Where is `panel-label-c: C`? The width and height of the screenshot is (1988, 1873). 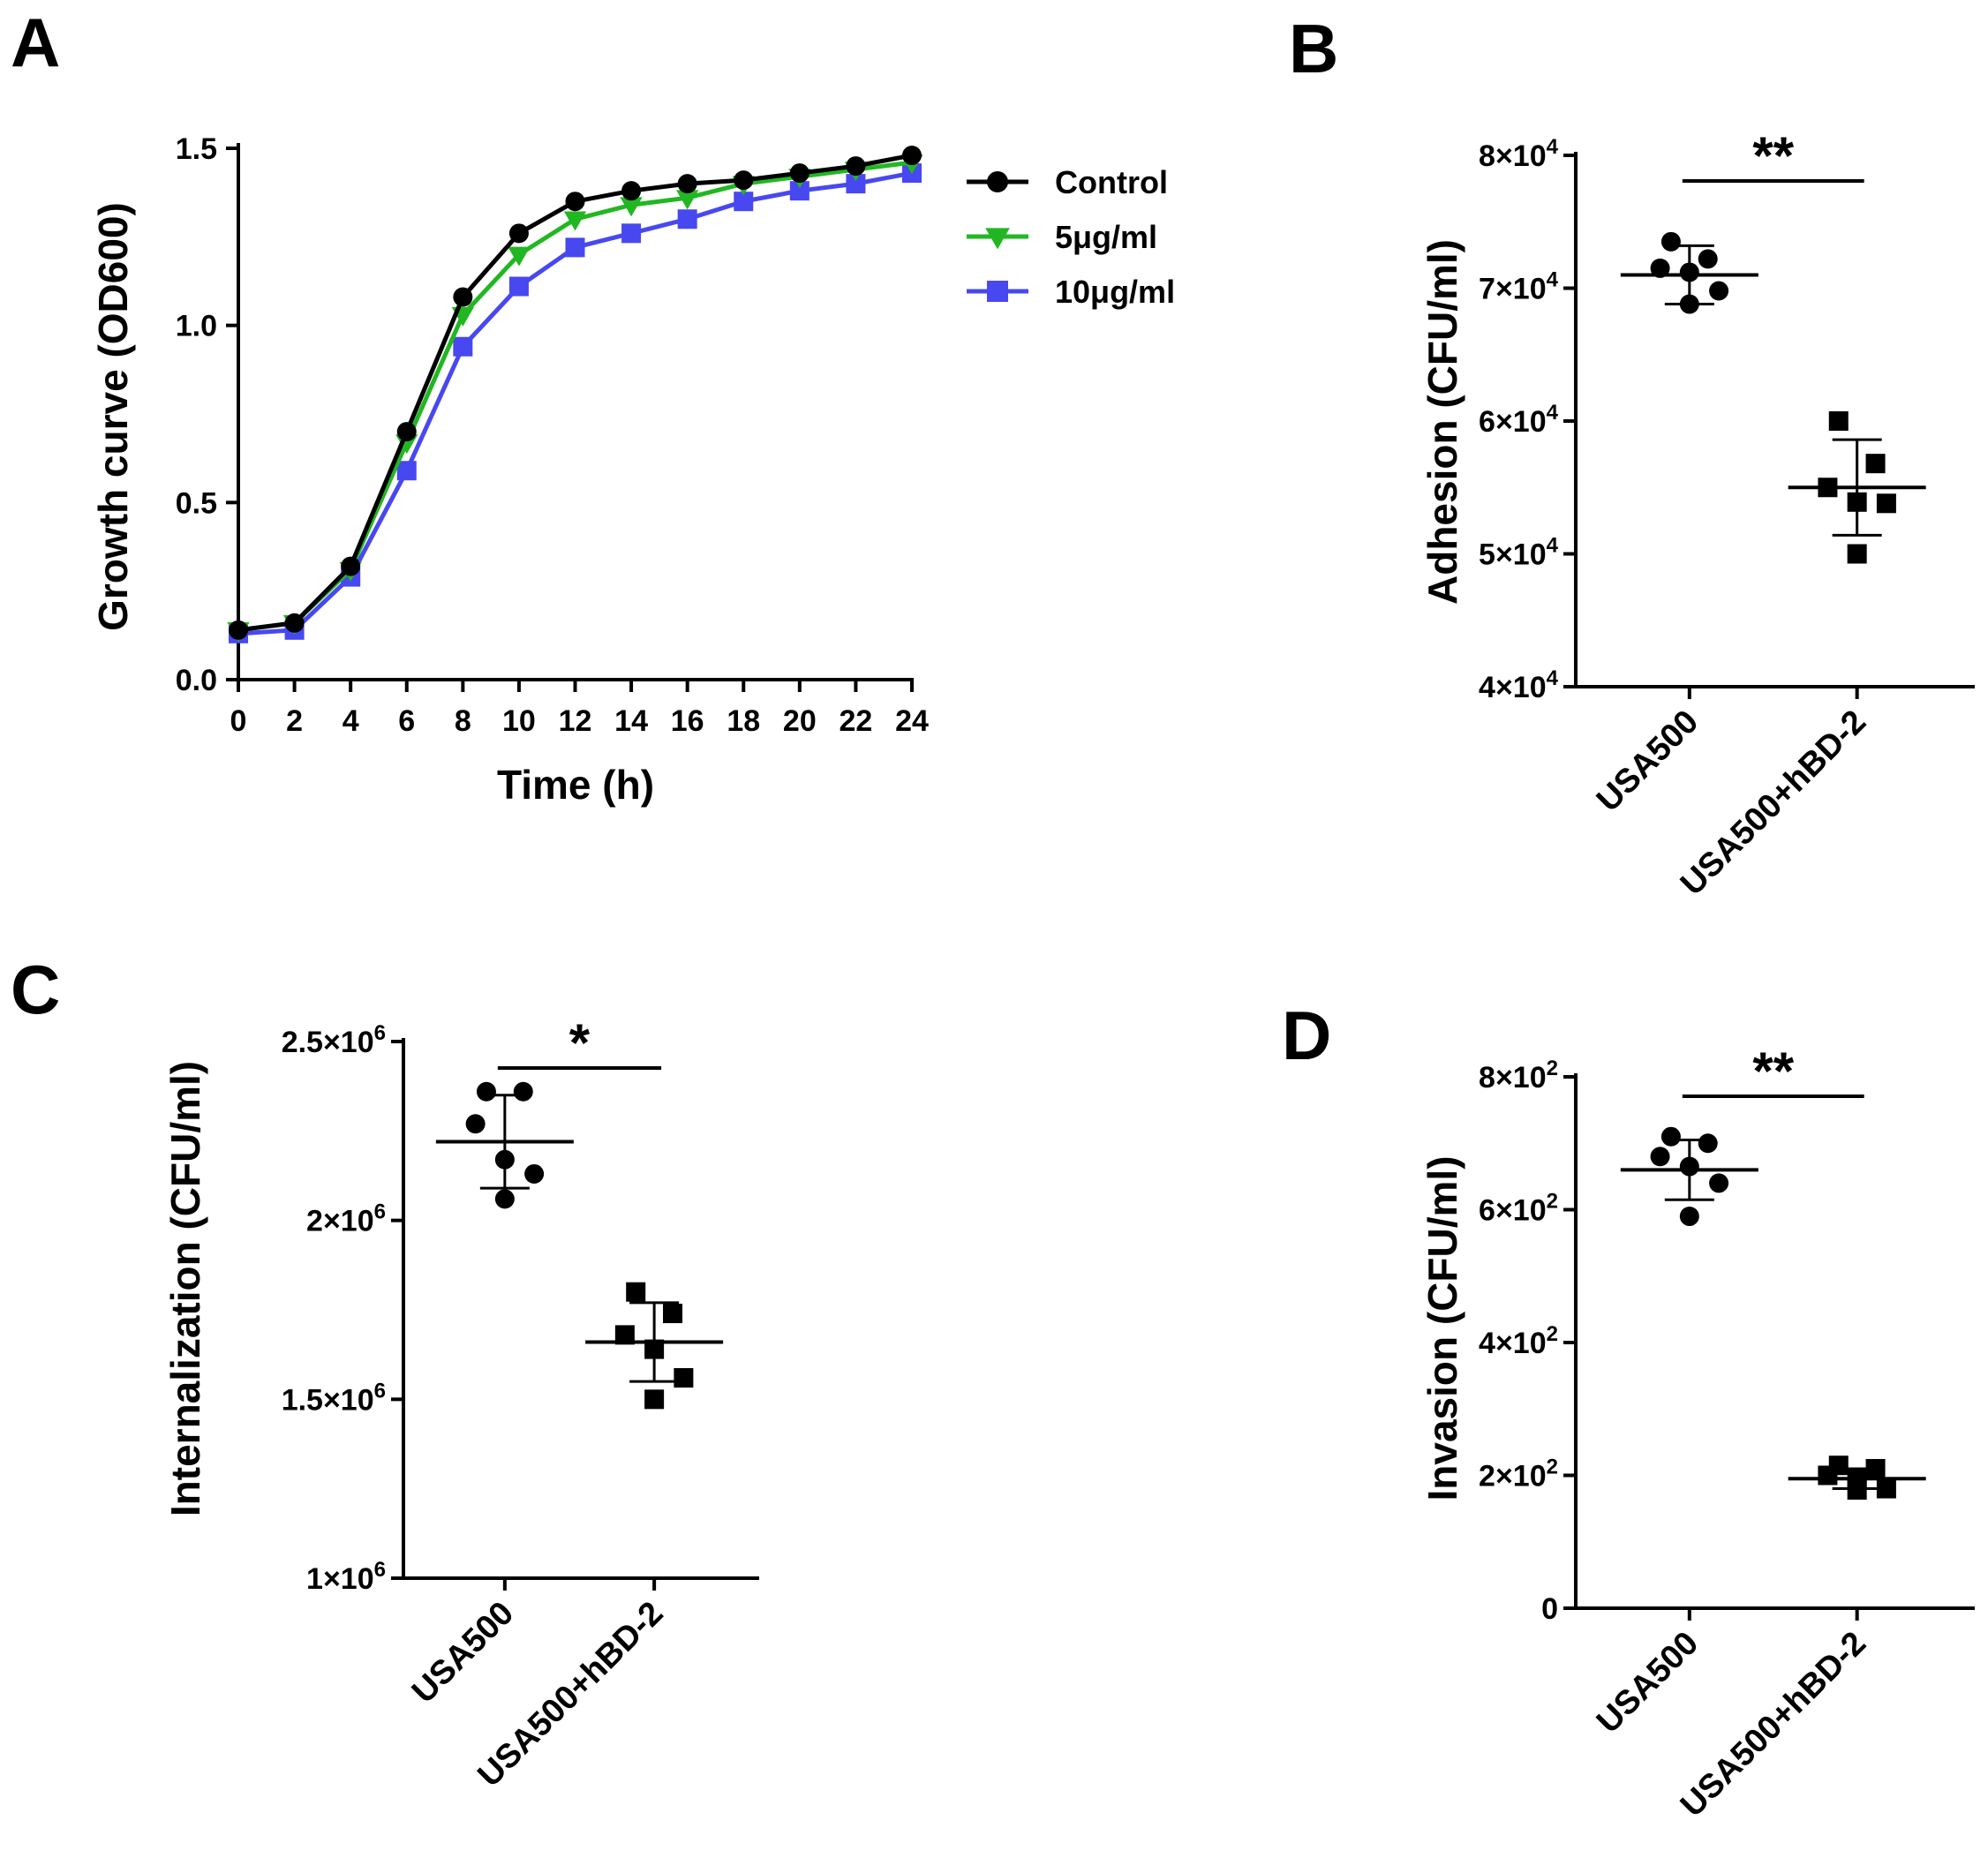
panel-label-c: C is located at coordinates (35, 989).